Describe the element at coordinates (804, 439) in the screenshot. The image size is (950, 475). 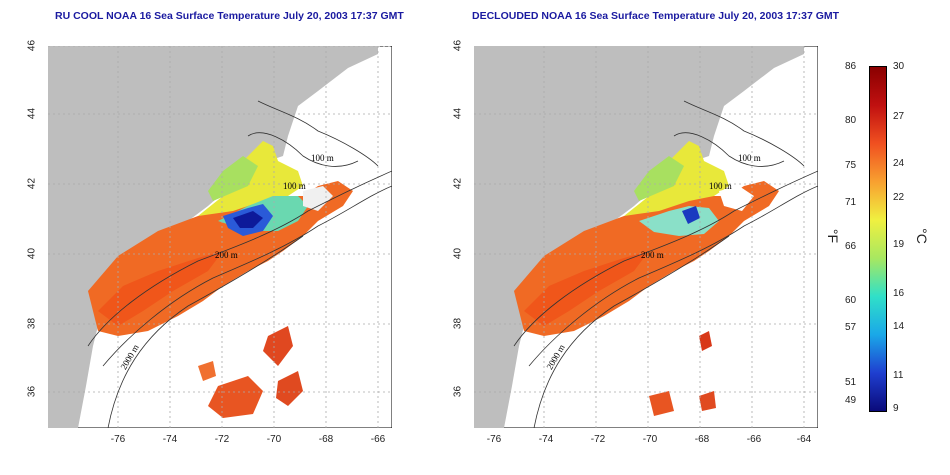
I see `lon-tick: -64` at that location.